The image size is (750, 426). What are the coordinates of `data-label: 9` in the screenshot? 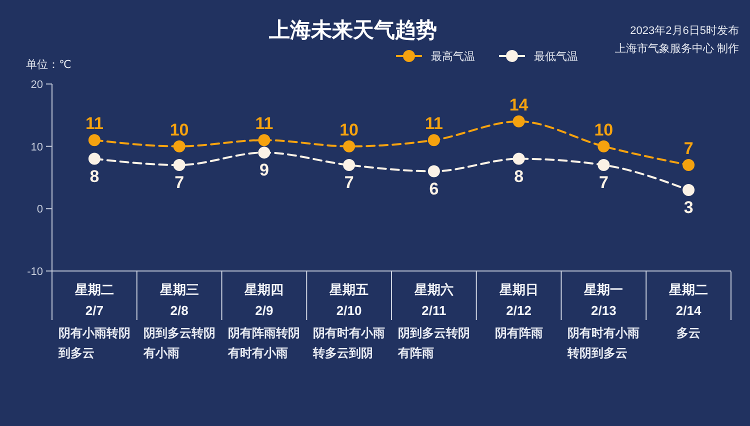 It's located at (264, 170).